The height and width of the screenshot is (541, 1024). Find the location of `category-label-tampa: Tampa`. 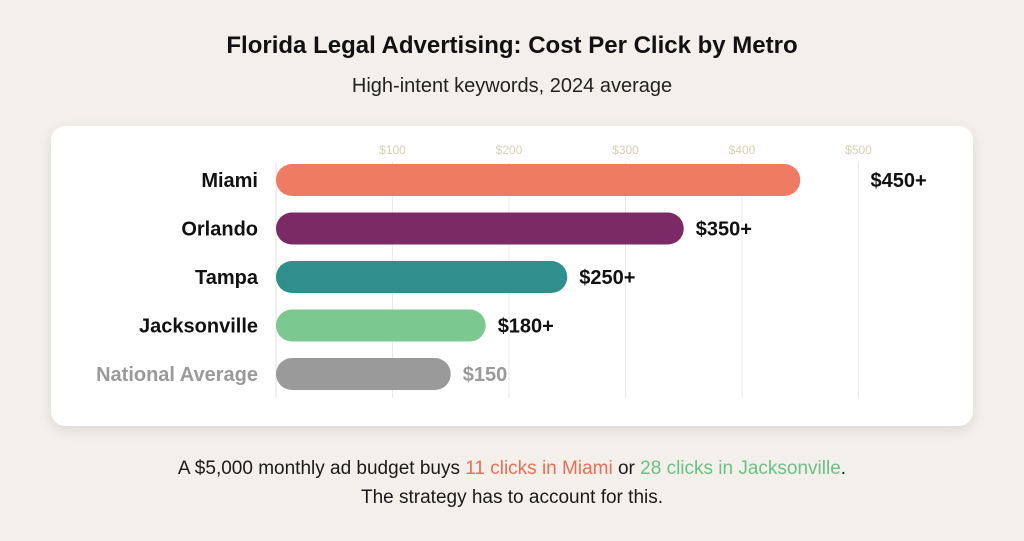

category-label-tampa: Tampa is located at coordinates (227, 278).